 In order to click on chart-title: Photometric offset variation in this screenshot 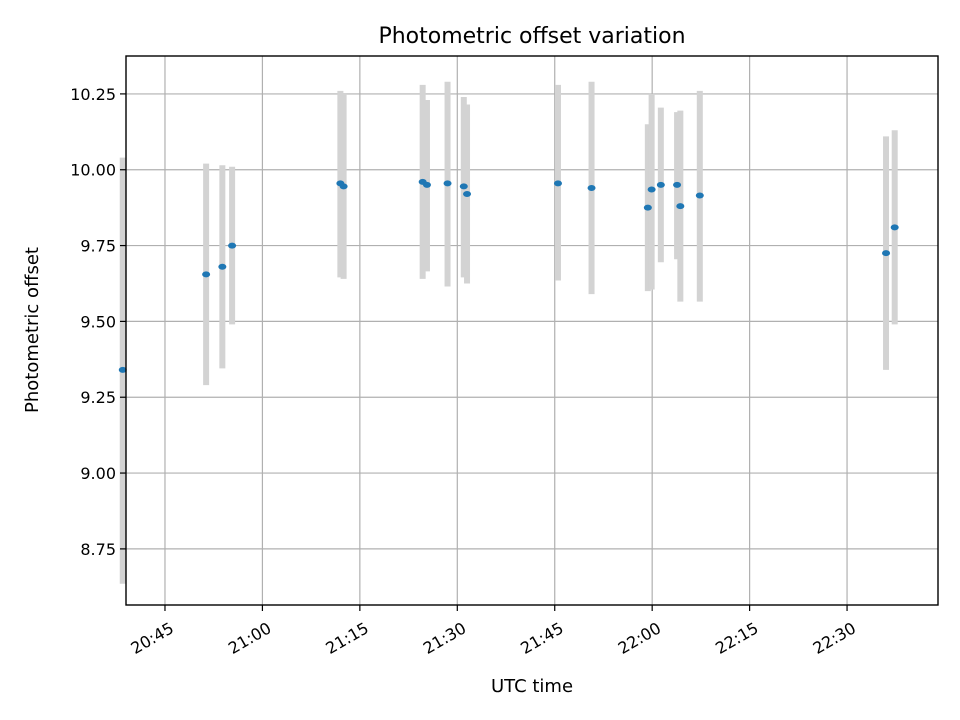, I will do `click(531, 36)`.